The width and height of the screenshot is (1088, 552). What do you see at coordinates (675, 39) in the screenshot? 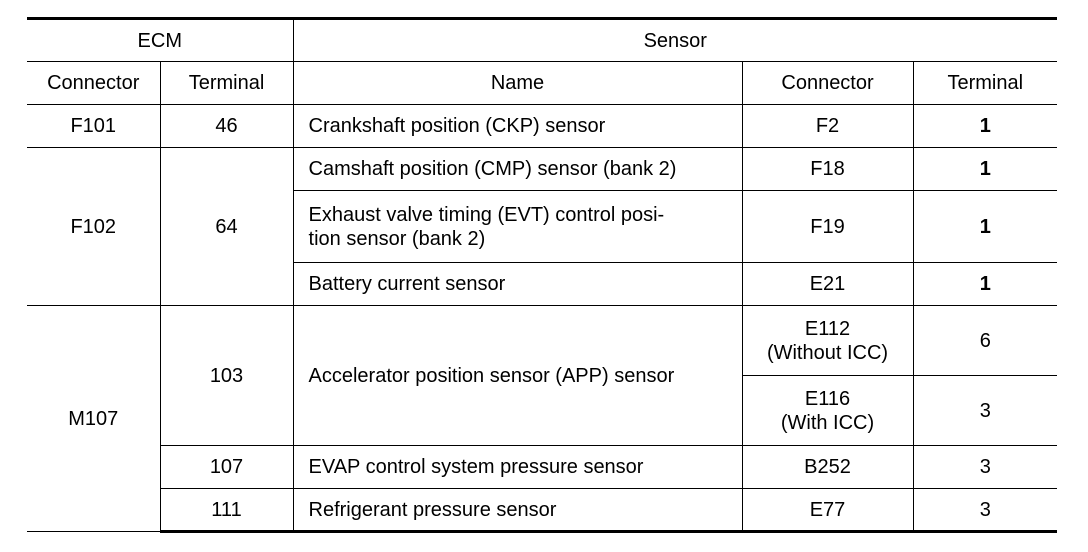
I see `sensor-group-header: Sensor` at bounding box center [675, 39].